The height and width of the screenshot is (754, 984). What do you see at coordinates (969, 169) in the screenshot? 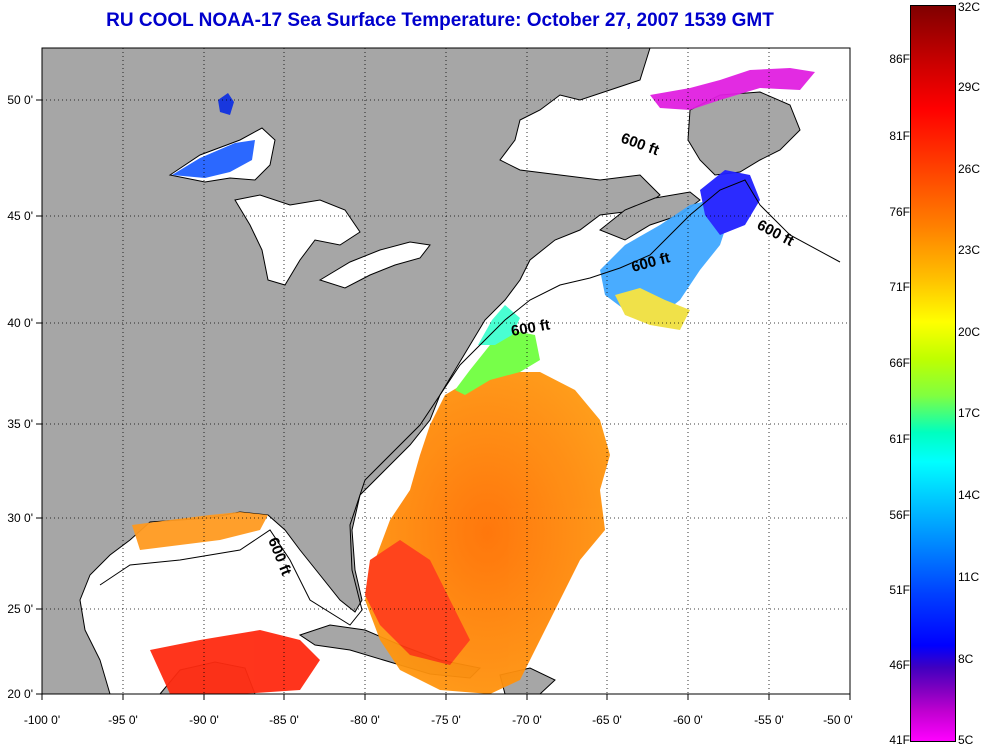
I see `colorbar-c-label: 26C` at bounding box center [969, 169].